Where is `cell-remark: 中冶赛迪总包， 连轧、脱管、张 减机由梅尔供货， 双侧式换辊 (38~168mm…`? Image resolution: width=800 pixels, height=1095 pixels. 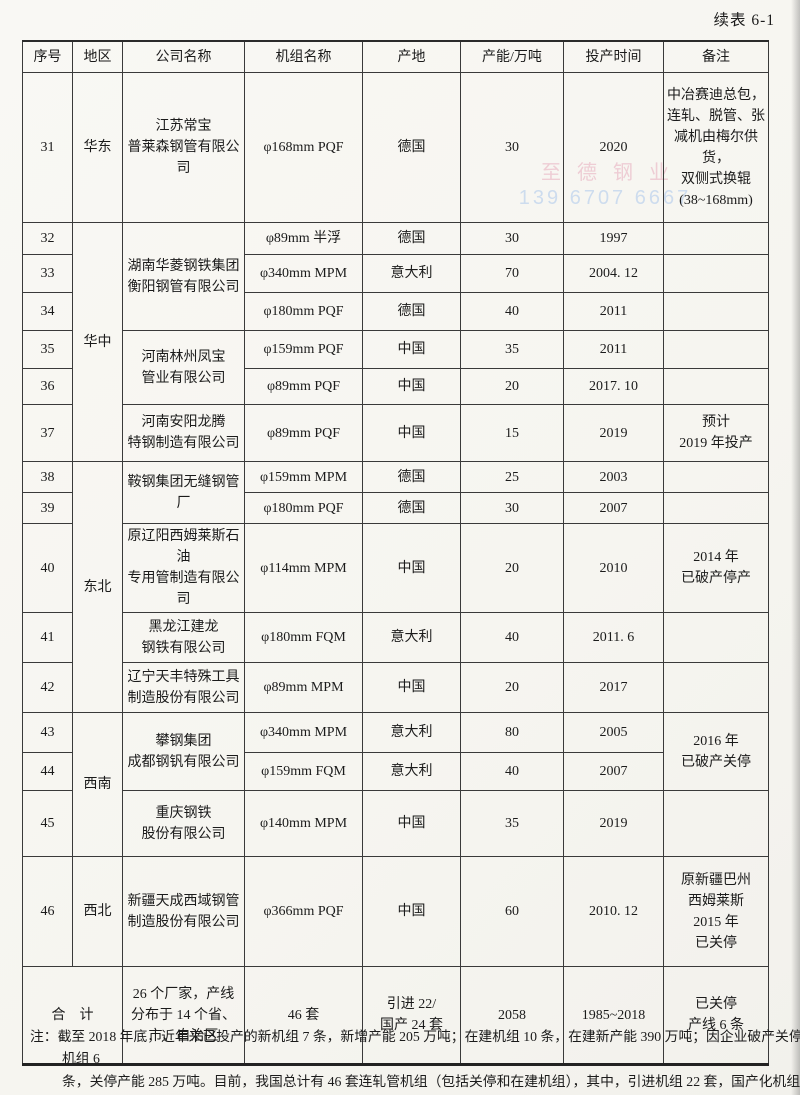 cell-remark: 中冶赛迪总包， 连轧、脱管、张 减机由梅尔供货， 双侧式换辊 (38~168mm… is located at coordinates (716, 147).